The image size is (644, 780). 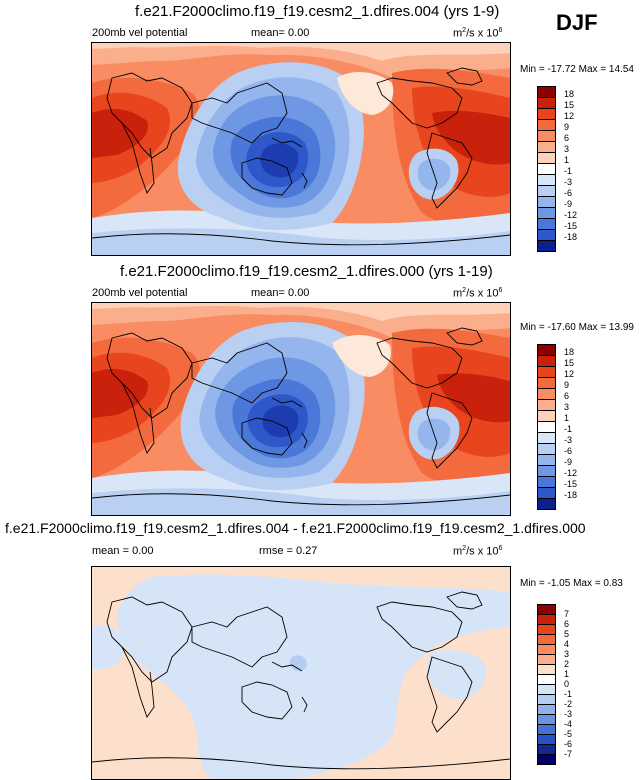 What do you see at coordinates (567, 160) in the screenshot?
I see `panel1-colorbar-label: 1` at bounding box center [567, 160].